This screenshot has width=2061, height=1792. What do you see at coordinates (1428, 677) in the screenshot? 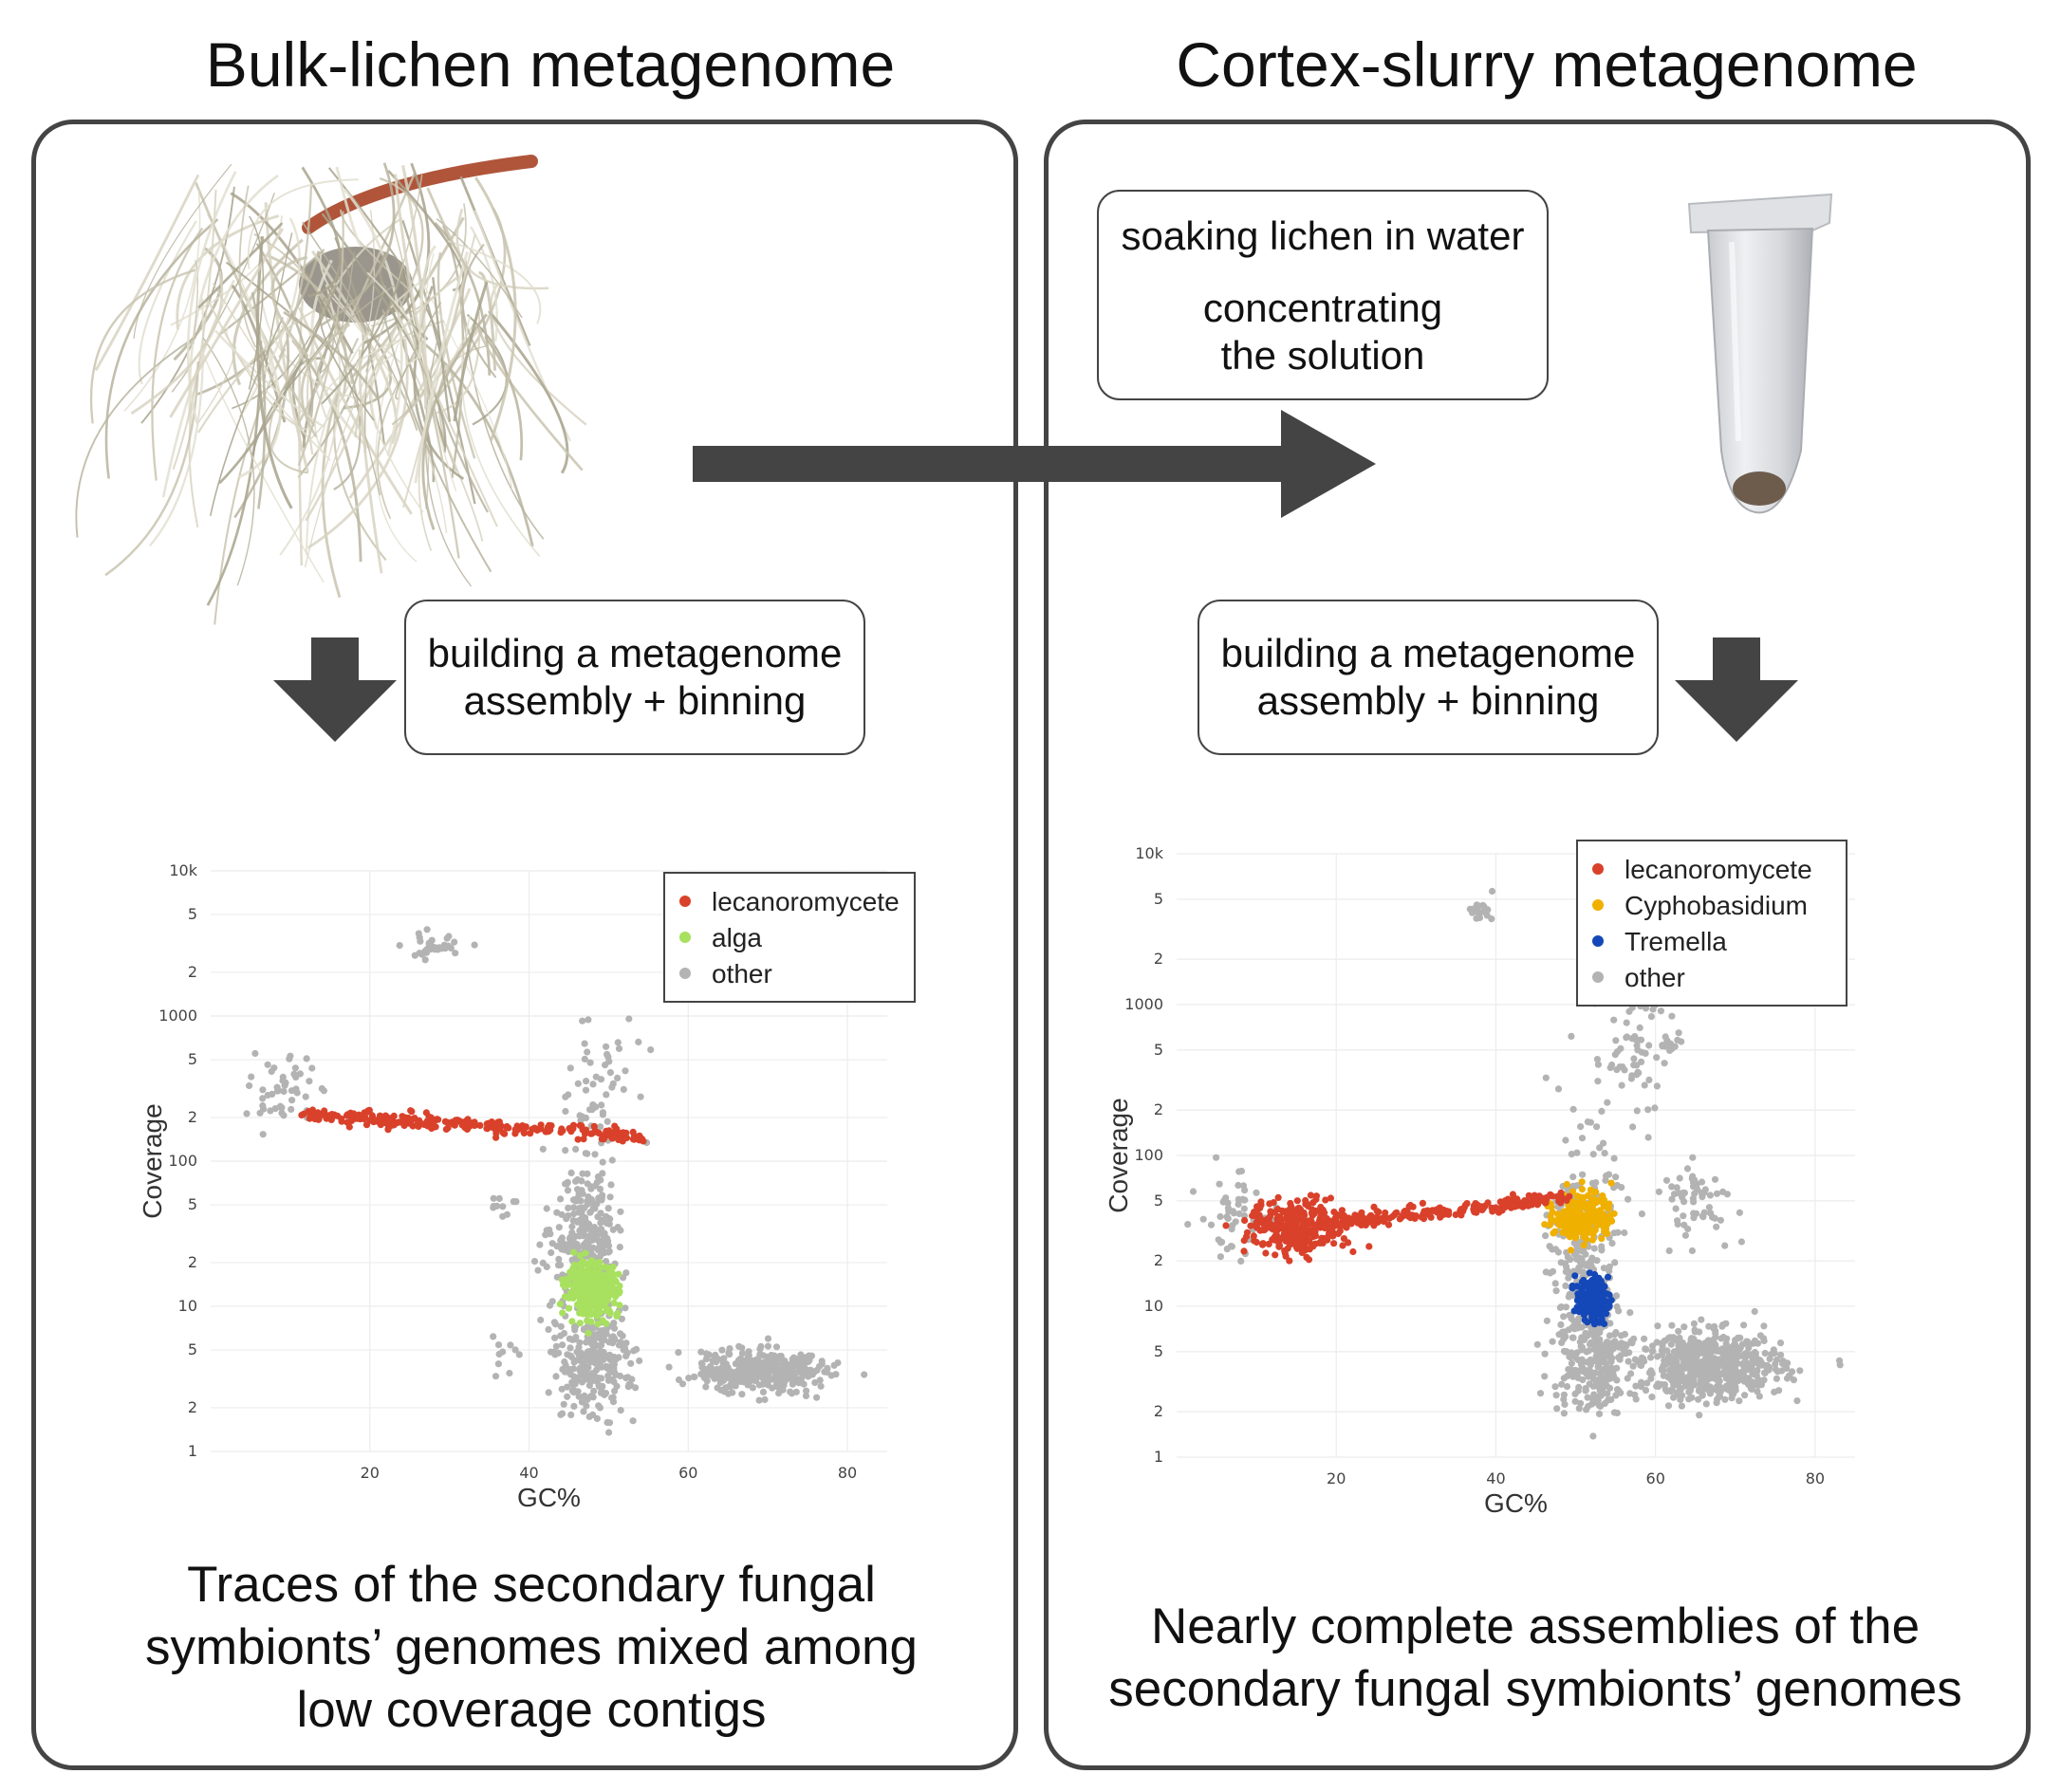
I see `assembly-box-right: building a metagenome assembly + binning` at bounding box center [1428, 677].